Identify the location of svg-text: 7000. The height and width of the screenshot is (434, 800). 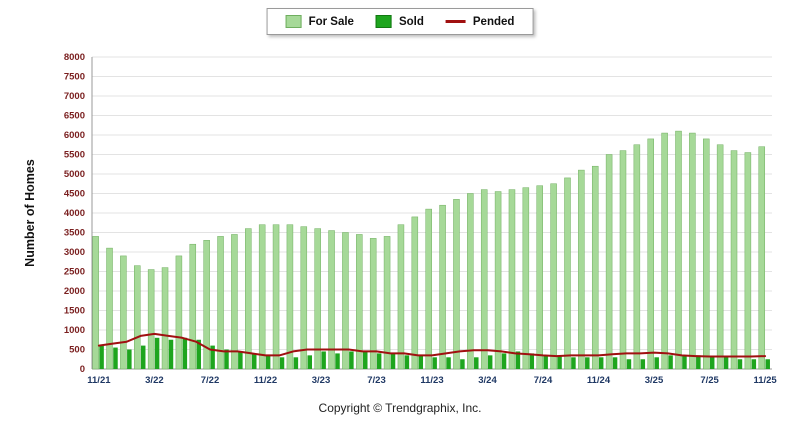
(74, 96).